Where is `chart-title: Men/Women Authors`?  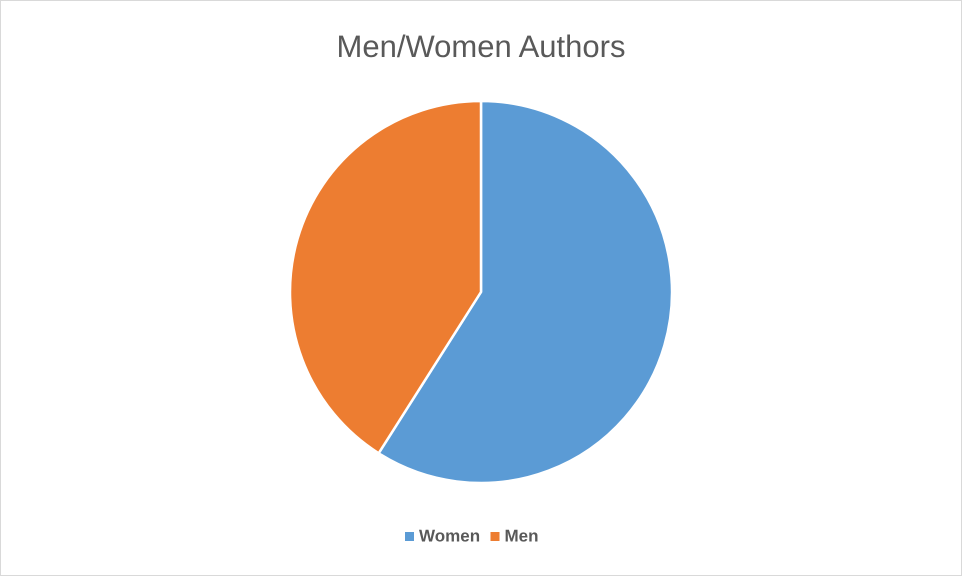 chart-title: Men/Women Authors is located at coordinates (481, 46).